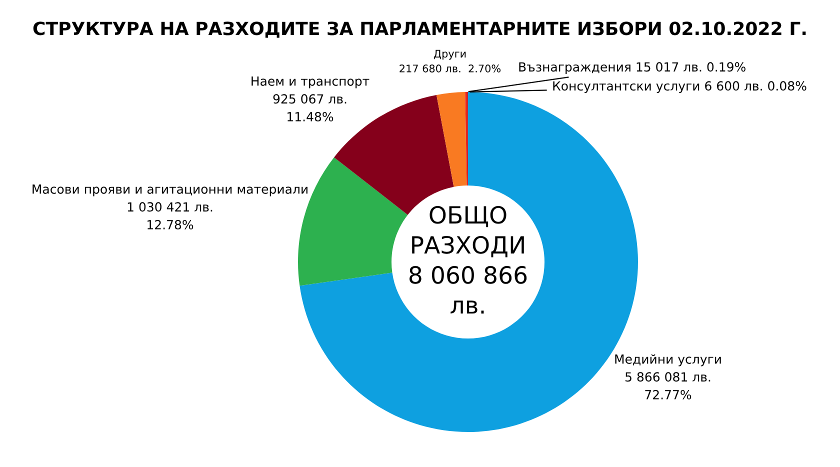 The height and width of the screenshot is (467, 840). What do you see at coordinates (668, 360) in the screenshot?
I see `slice-label: Медийни услуги` at bounding box center [668, 360].